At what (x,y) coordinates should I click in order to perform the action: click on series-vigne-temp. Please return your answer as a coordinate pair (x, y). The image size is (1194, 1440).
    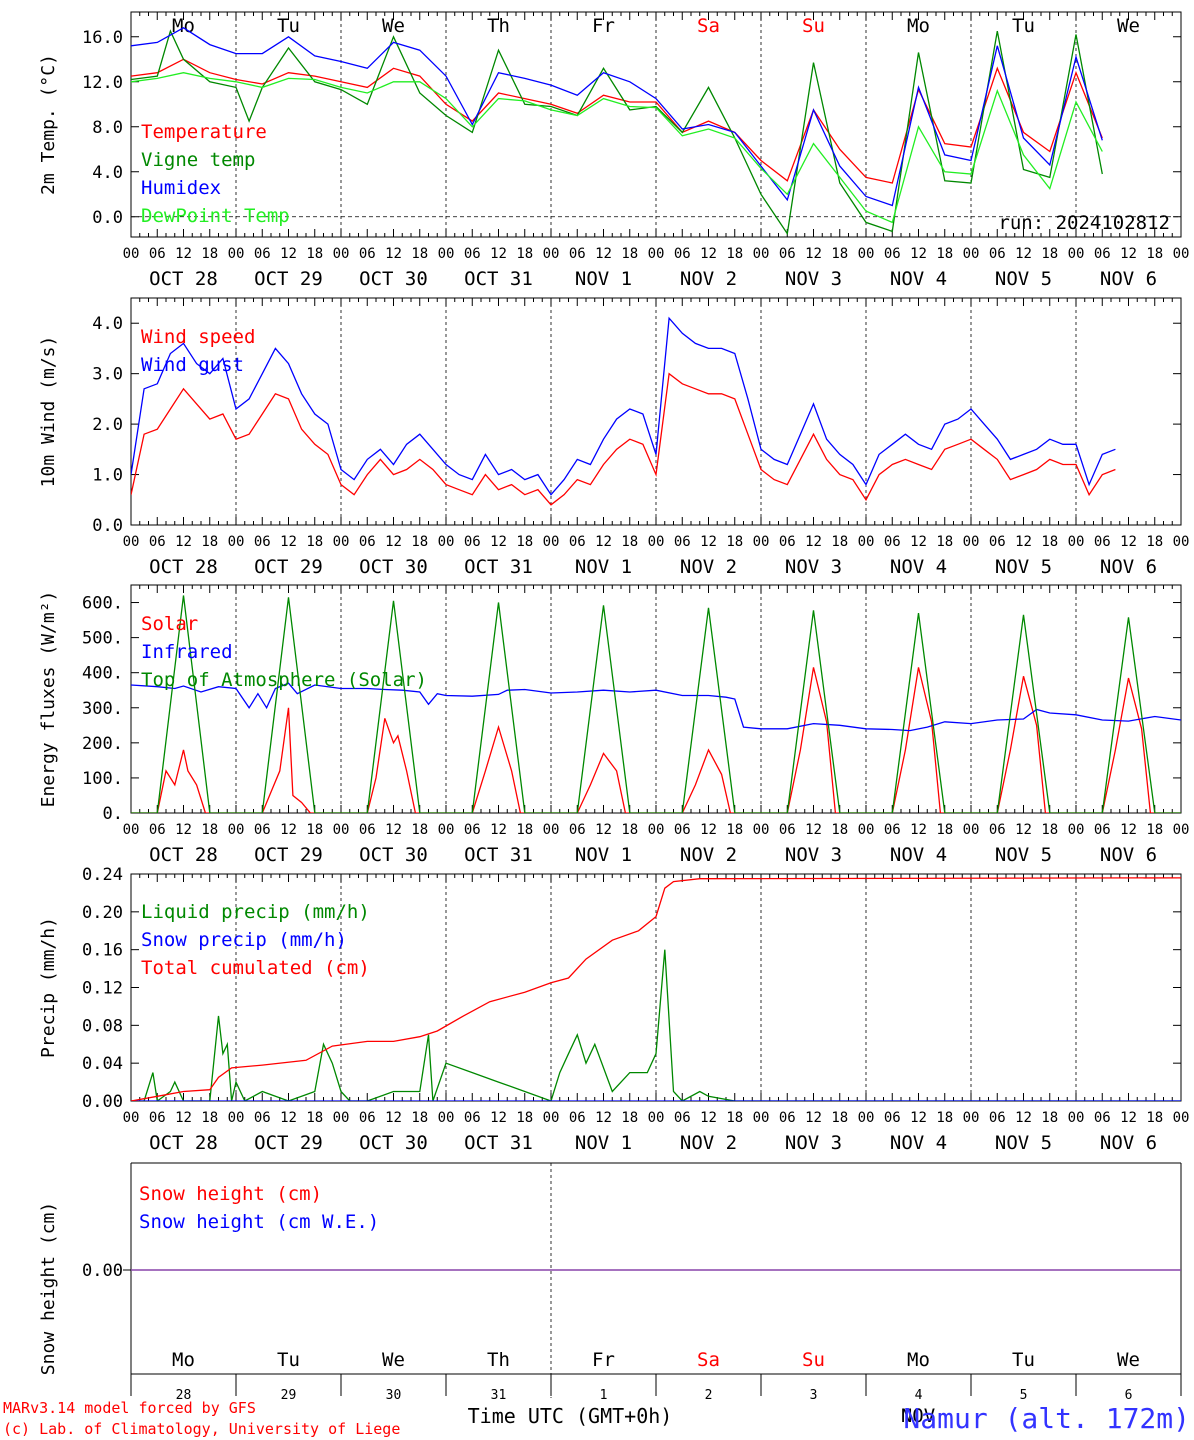
    Looking at the image, I should click on (617, 132).